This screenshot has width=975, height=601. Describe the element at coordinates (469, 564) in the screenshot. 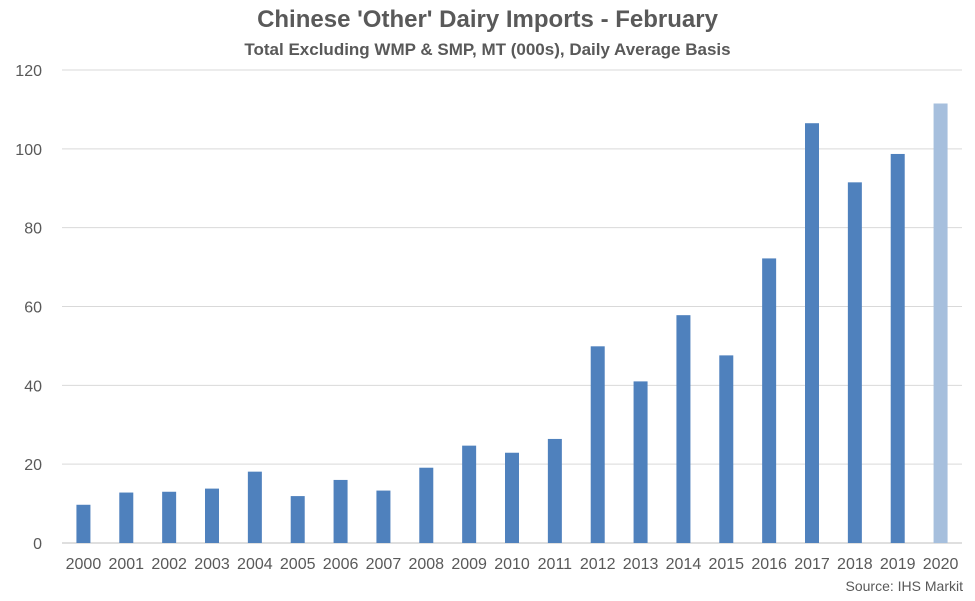

I see `x-tick-label: 2009` at that location.